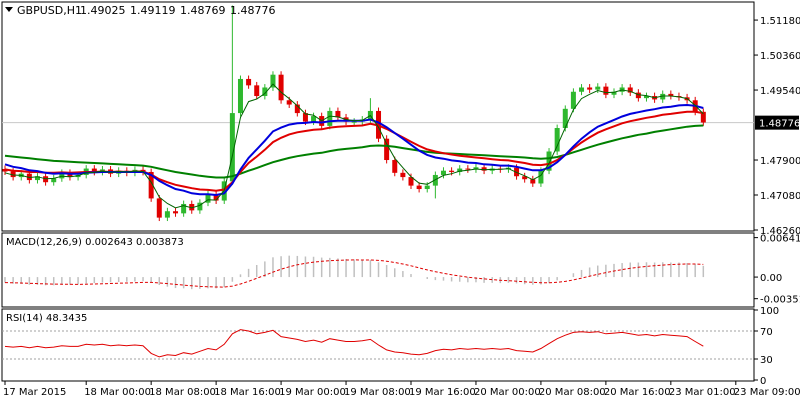 This screenshot has width=800, height=404. I want to click on low-value: 1.48769, so click(203, 10).